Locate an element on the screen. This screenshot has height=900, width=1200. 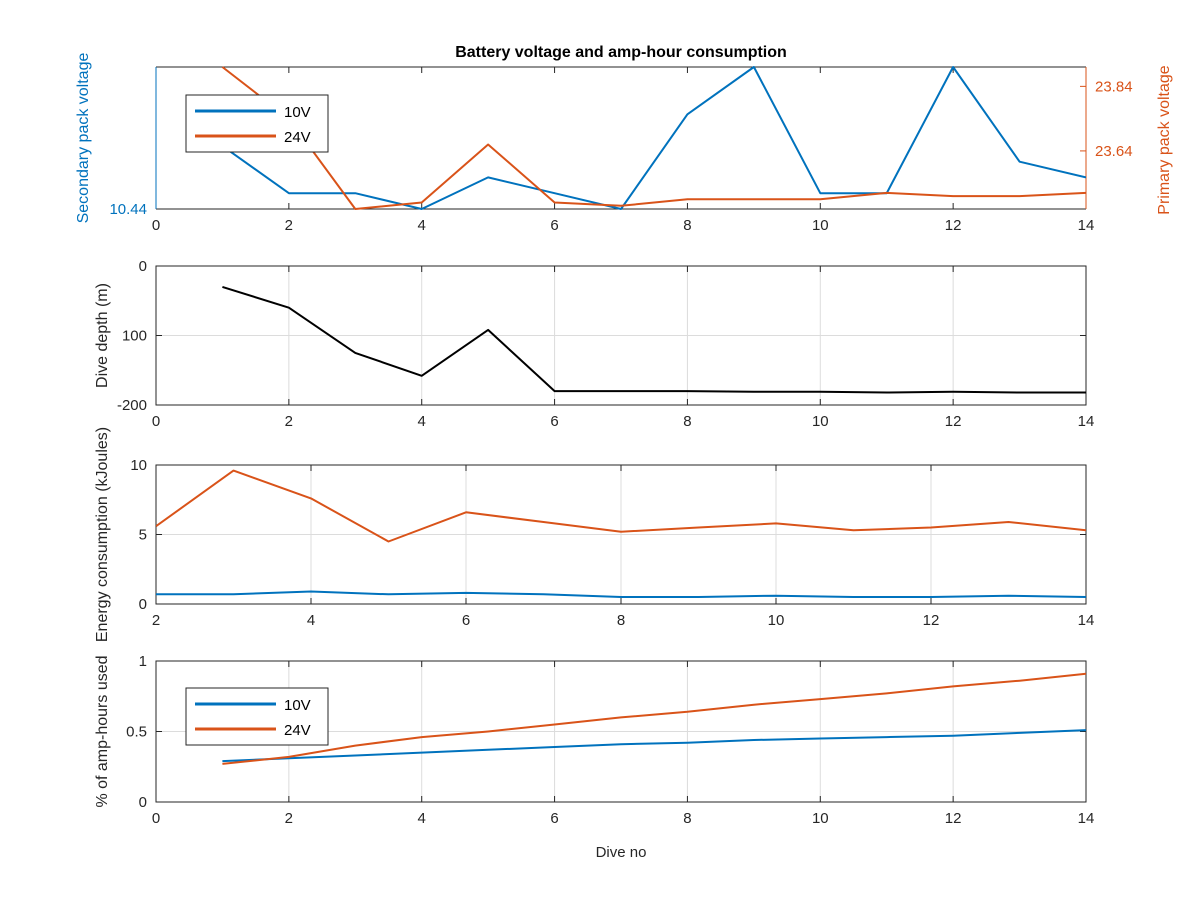
y-axis-label: Energy consumption (kJoules) is located at coordinates (102, 534).